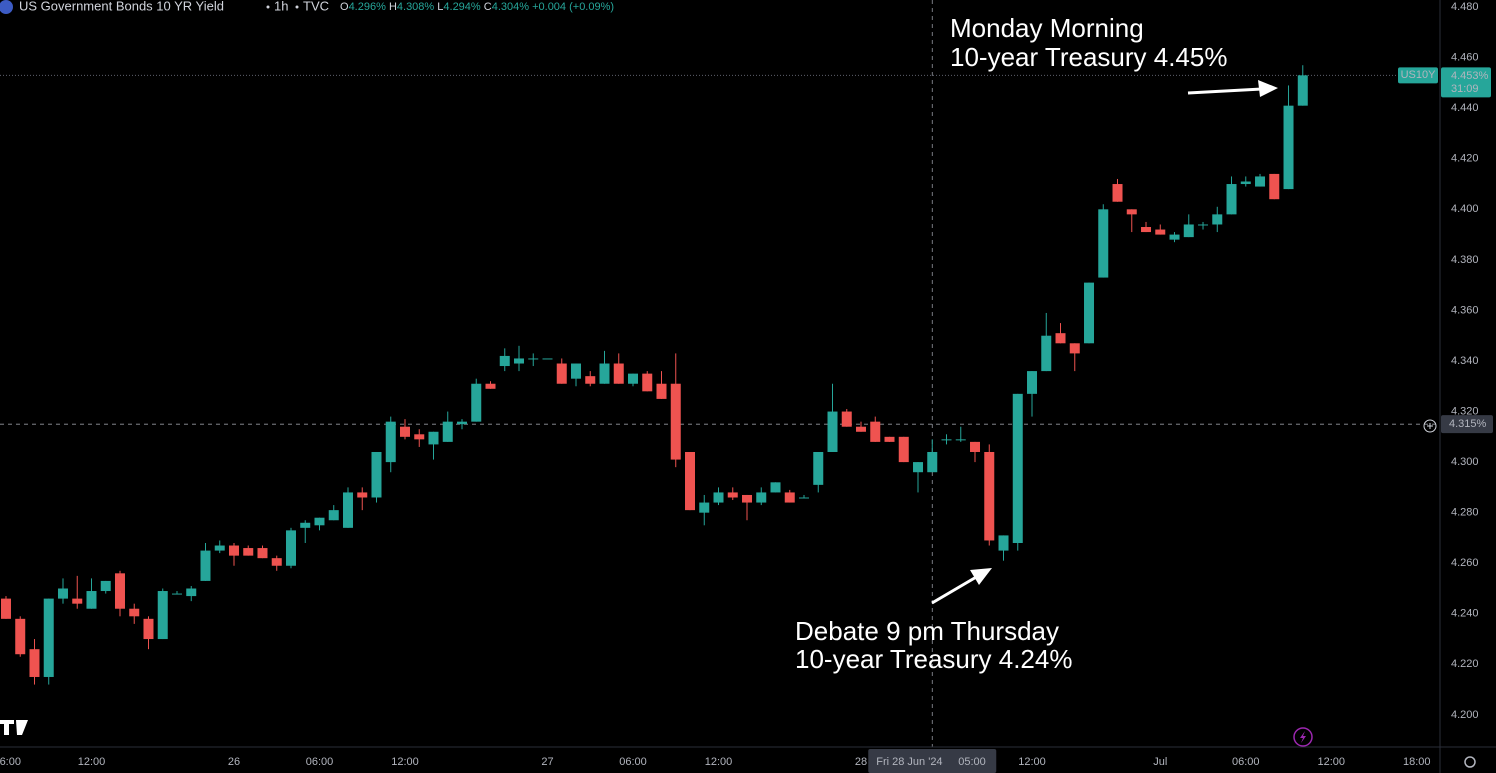 The width and height of the screenshot is (1496, 773). What do you see at coordinates (316, 6) in the screenshot?
I see `source: TVC` at bounding box center [316, 6].